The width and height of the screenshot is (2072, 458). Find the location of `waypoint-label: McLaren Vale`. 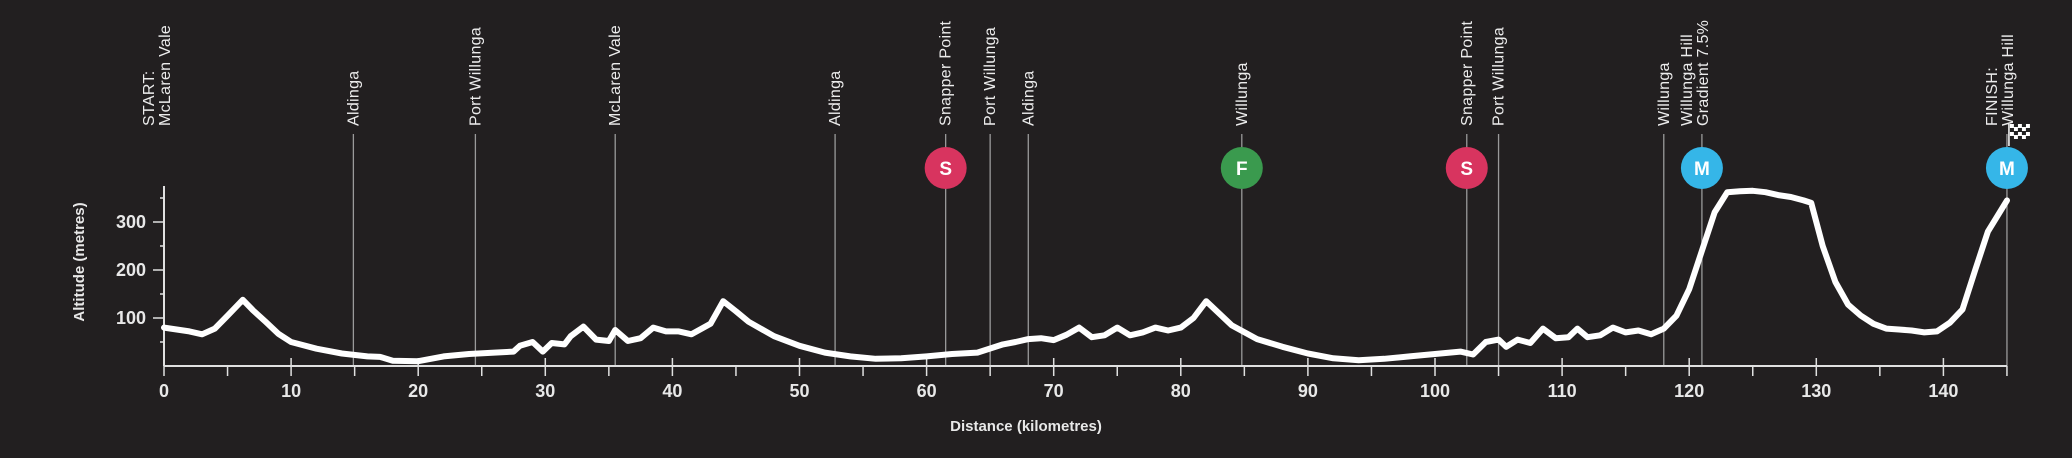

waypoint-label: McLaren Vale is located at coordinates (615, 75).